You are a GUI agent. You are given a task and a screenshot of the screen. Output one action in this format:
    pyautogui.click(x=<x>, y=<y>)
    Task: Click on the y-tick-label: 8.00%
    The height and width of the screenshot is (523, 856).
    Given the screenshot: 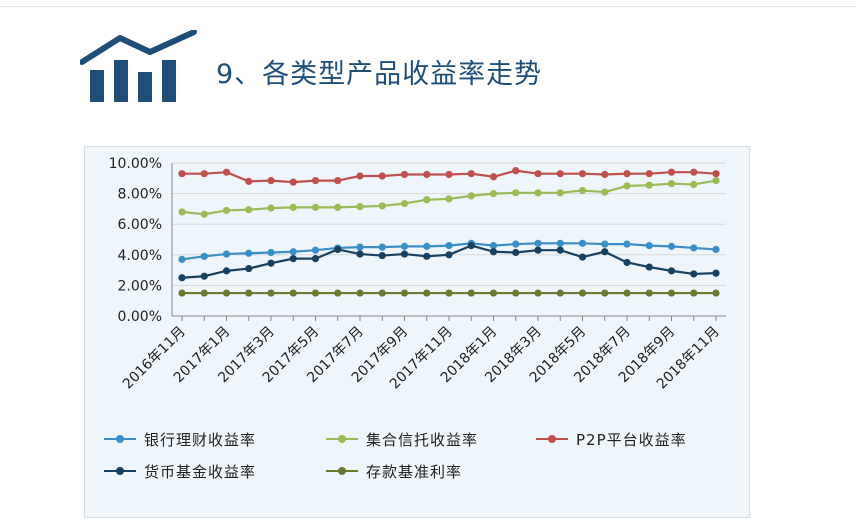 What is the action you would take?
    pyautogui.click(x=140, y=195)
    